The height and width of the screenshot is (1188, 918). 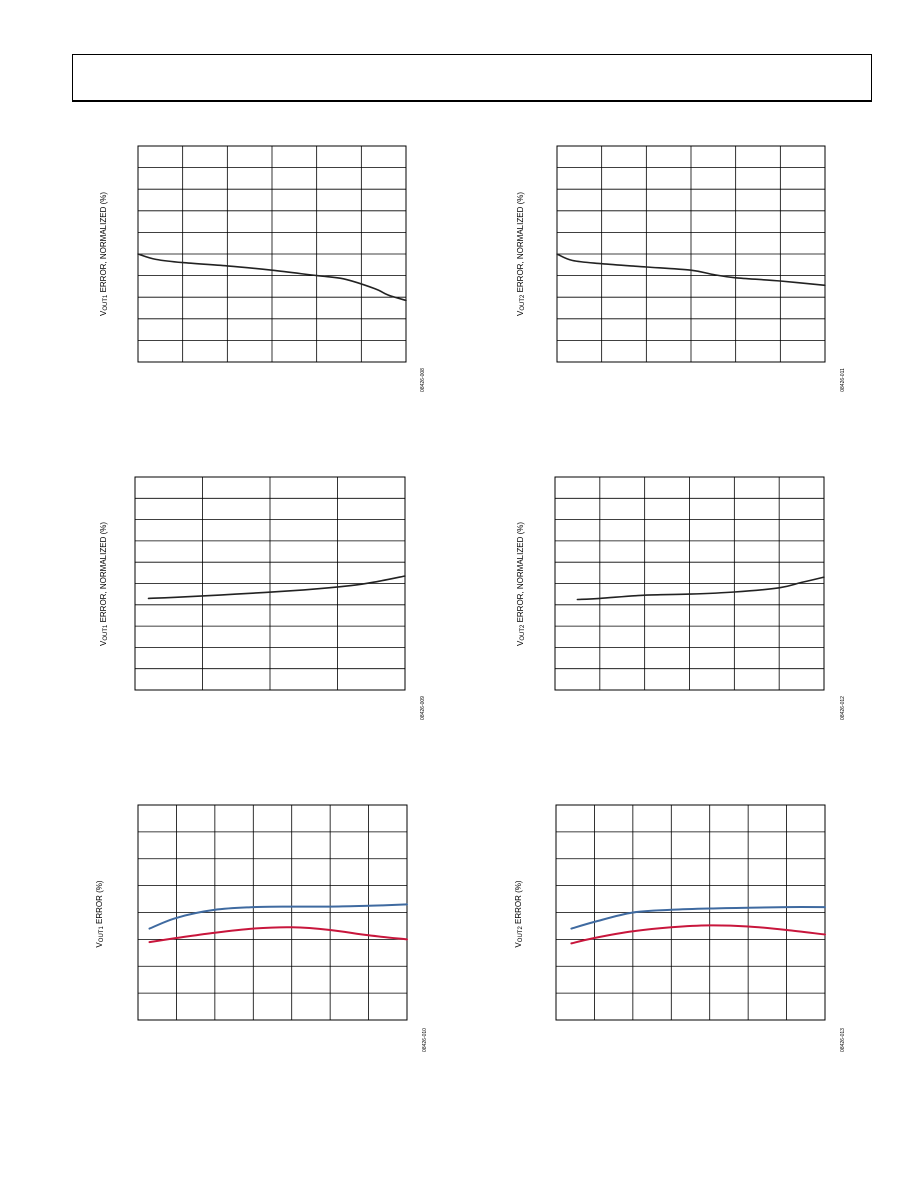 What do you see at coordinates (843, 1040) in the screenshot?
I see `chart-c6-fig-number: 08426-013` at bounding box center [843, 1040].